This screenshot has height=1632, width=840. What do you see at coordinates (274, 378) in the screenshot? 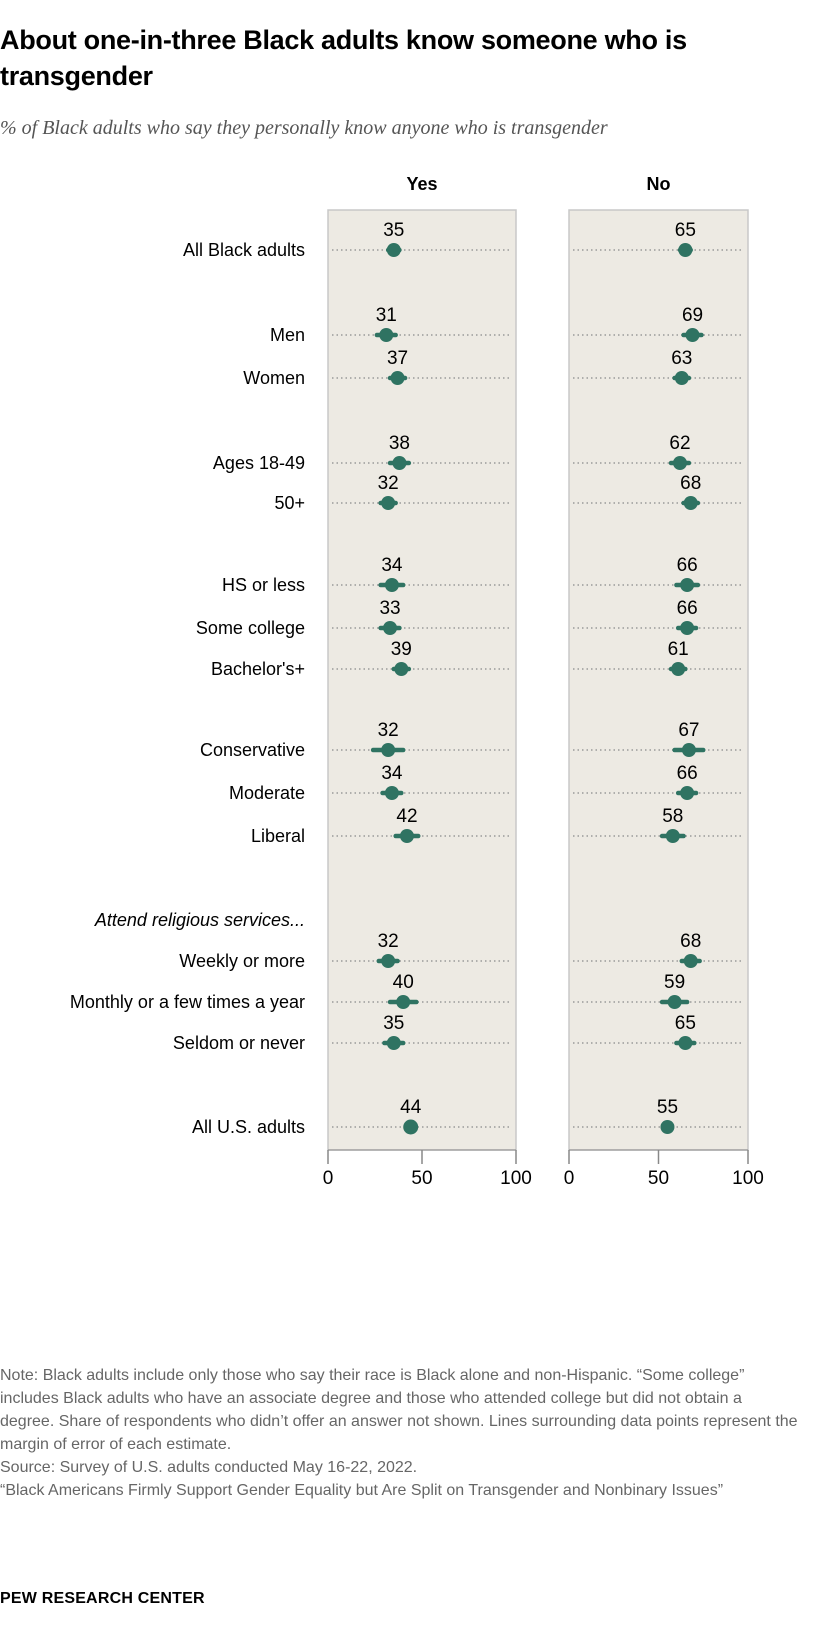
I see `row-label: Women` at bounding box center [274, 378].